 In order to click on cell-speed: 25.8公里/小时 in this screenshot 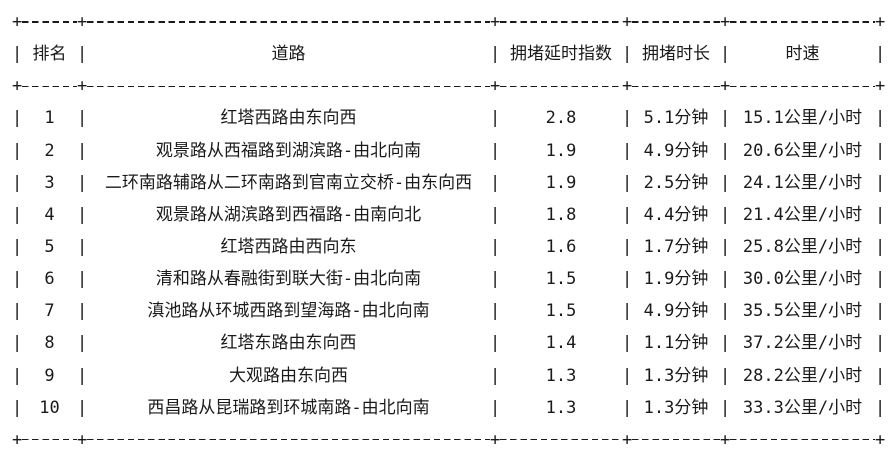, I will do `click(802, 246)`.